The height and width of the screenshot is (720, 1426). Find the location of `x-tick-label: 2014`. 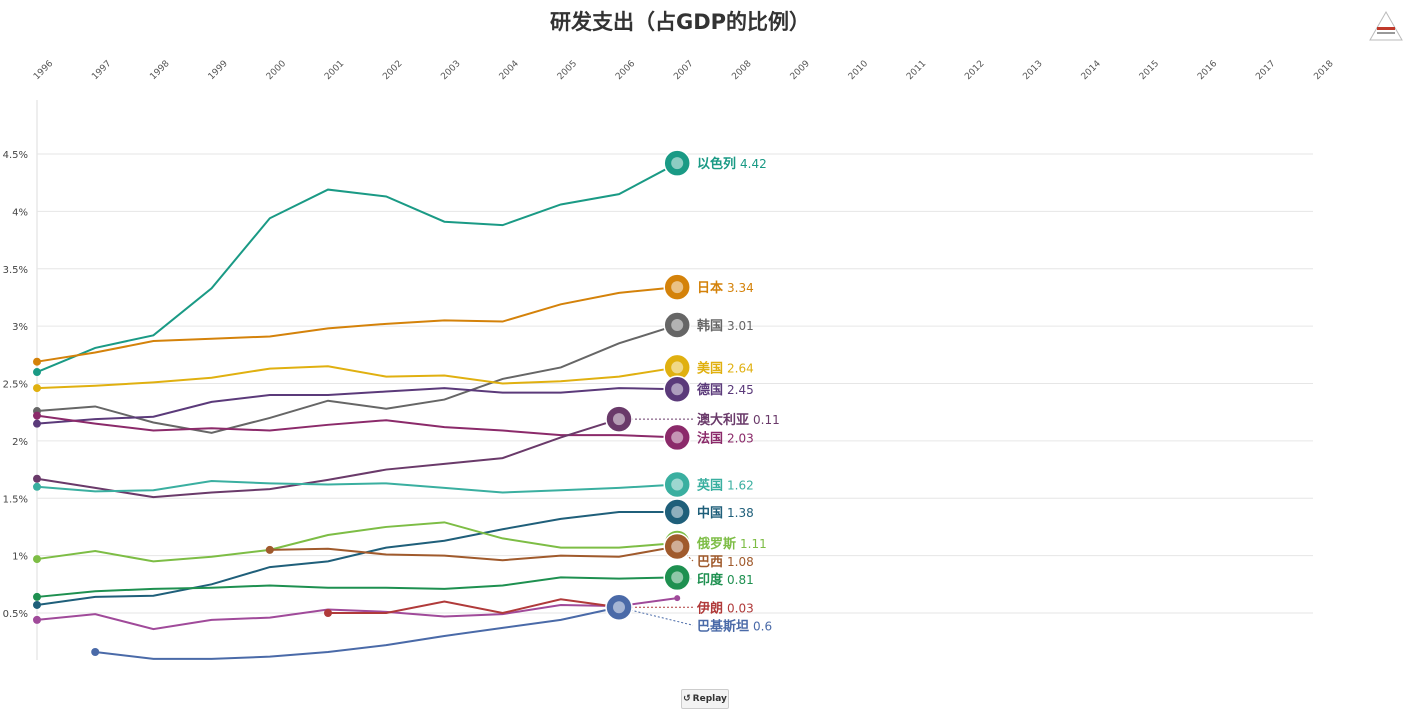

x-tick-label: 2014 is located at coordinates (1091, 70).